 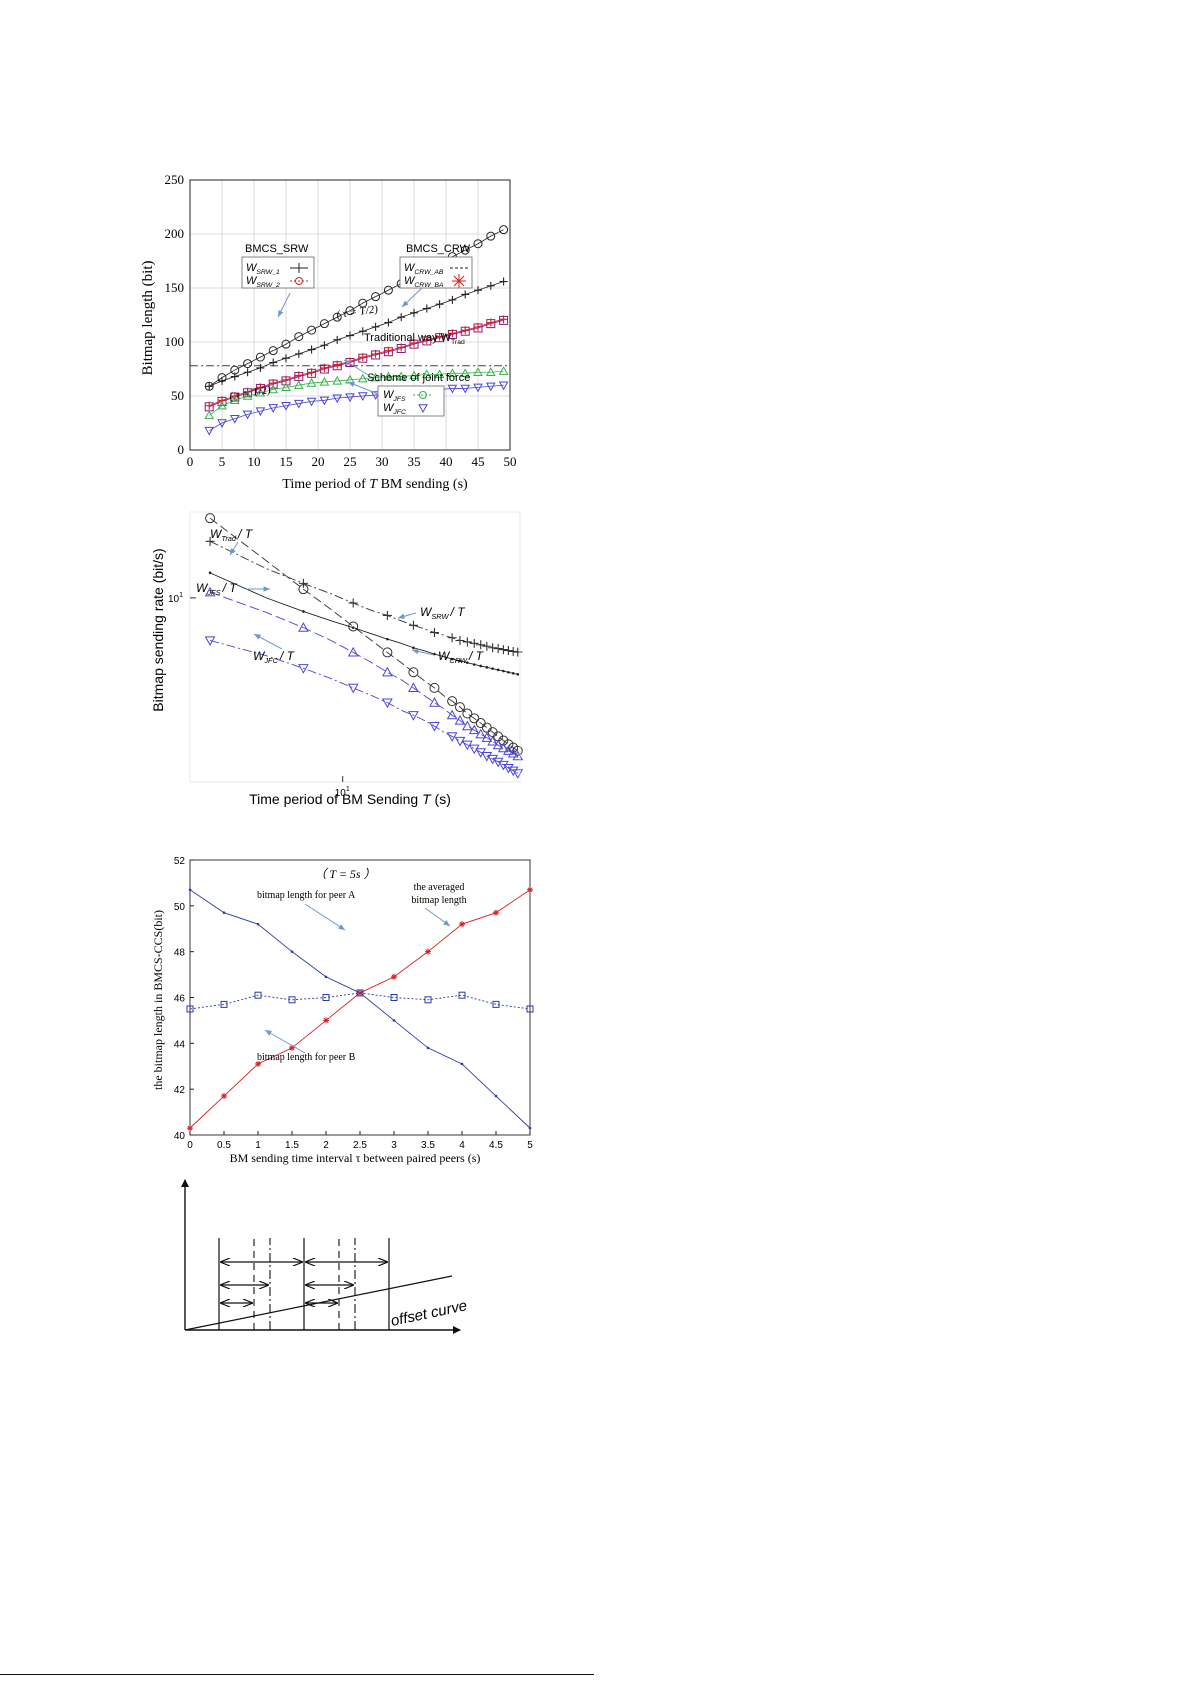 What do you see at coordinates (263, 282) in the screenshot?
I see `legend-item-srw-2: WSRW_2` at bounding box center [263, 282].